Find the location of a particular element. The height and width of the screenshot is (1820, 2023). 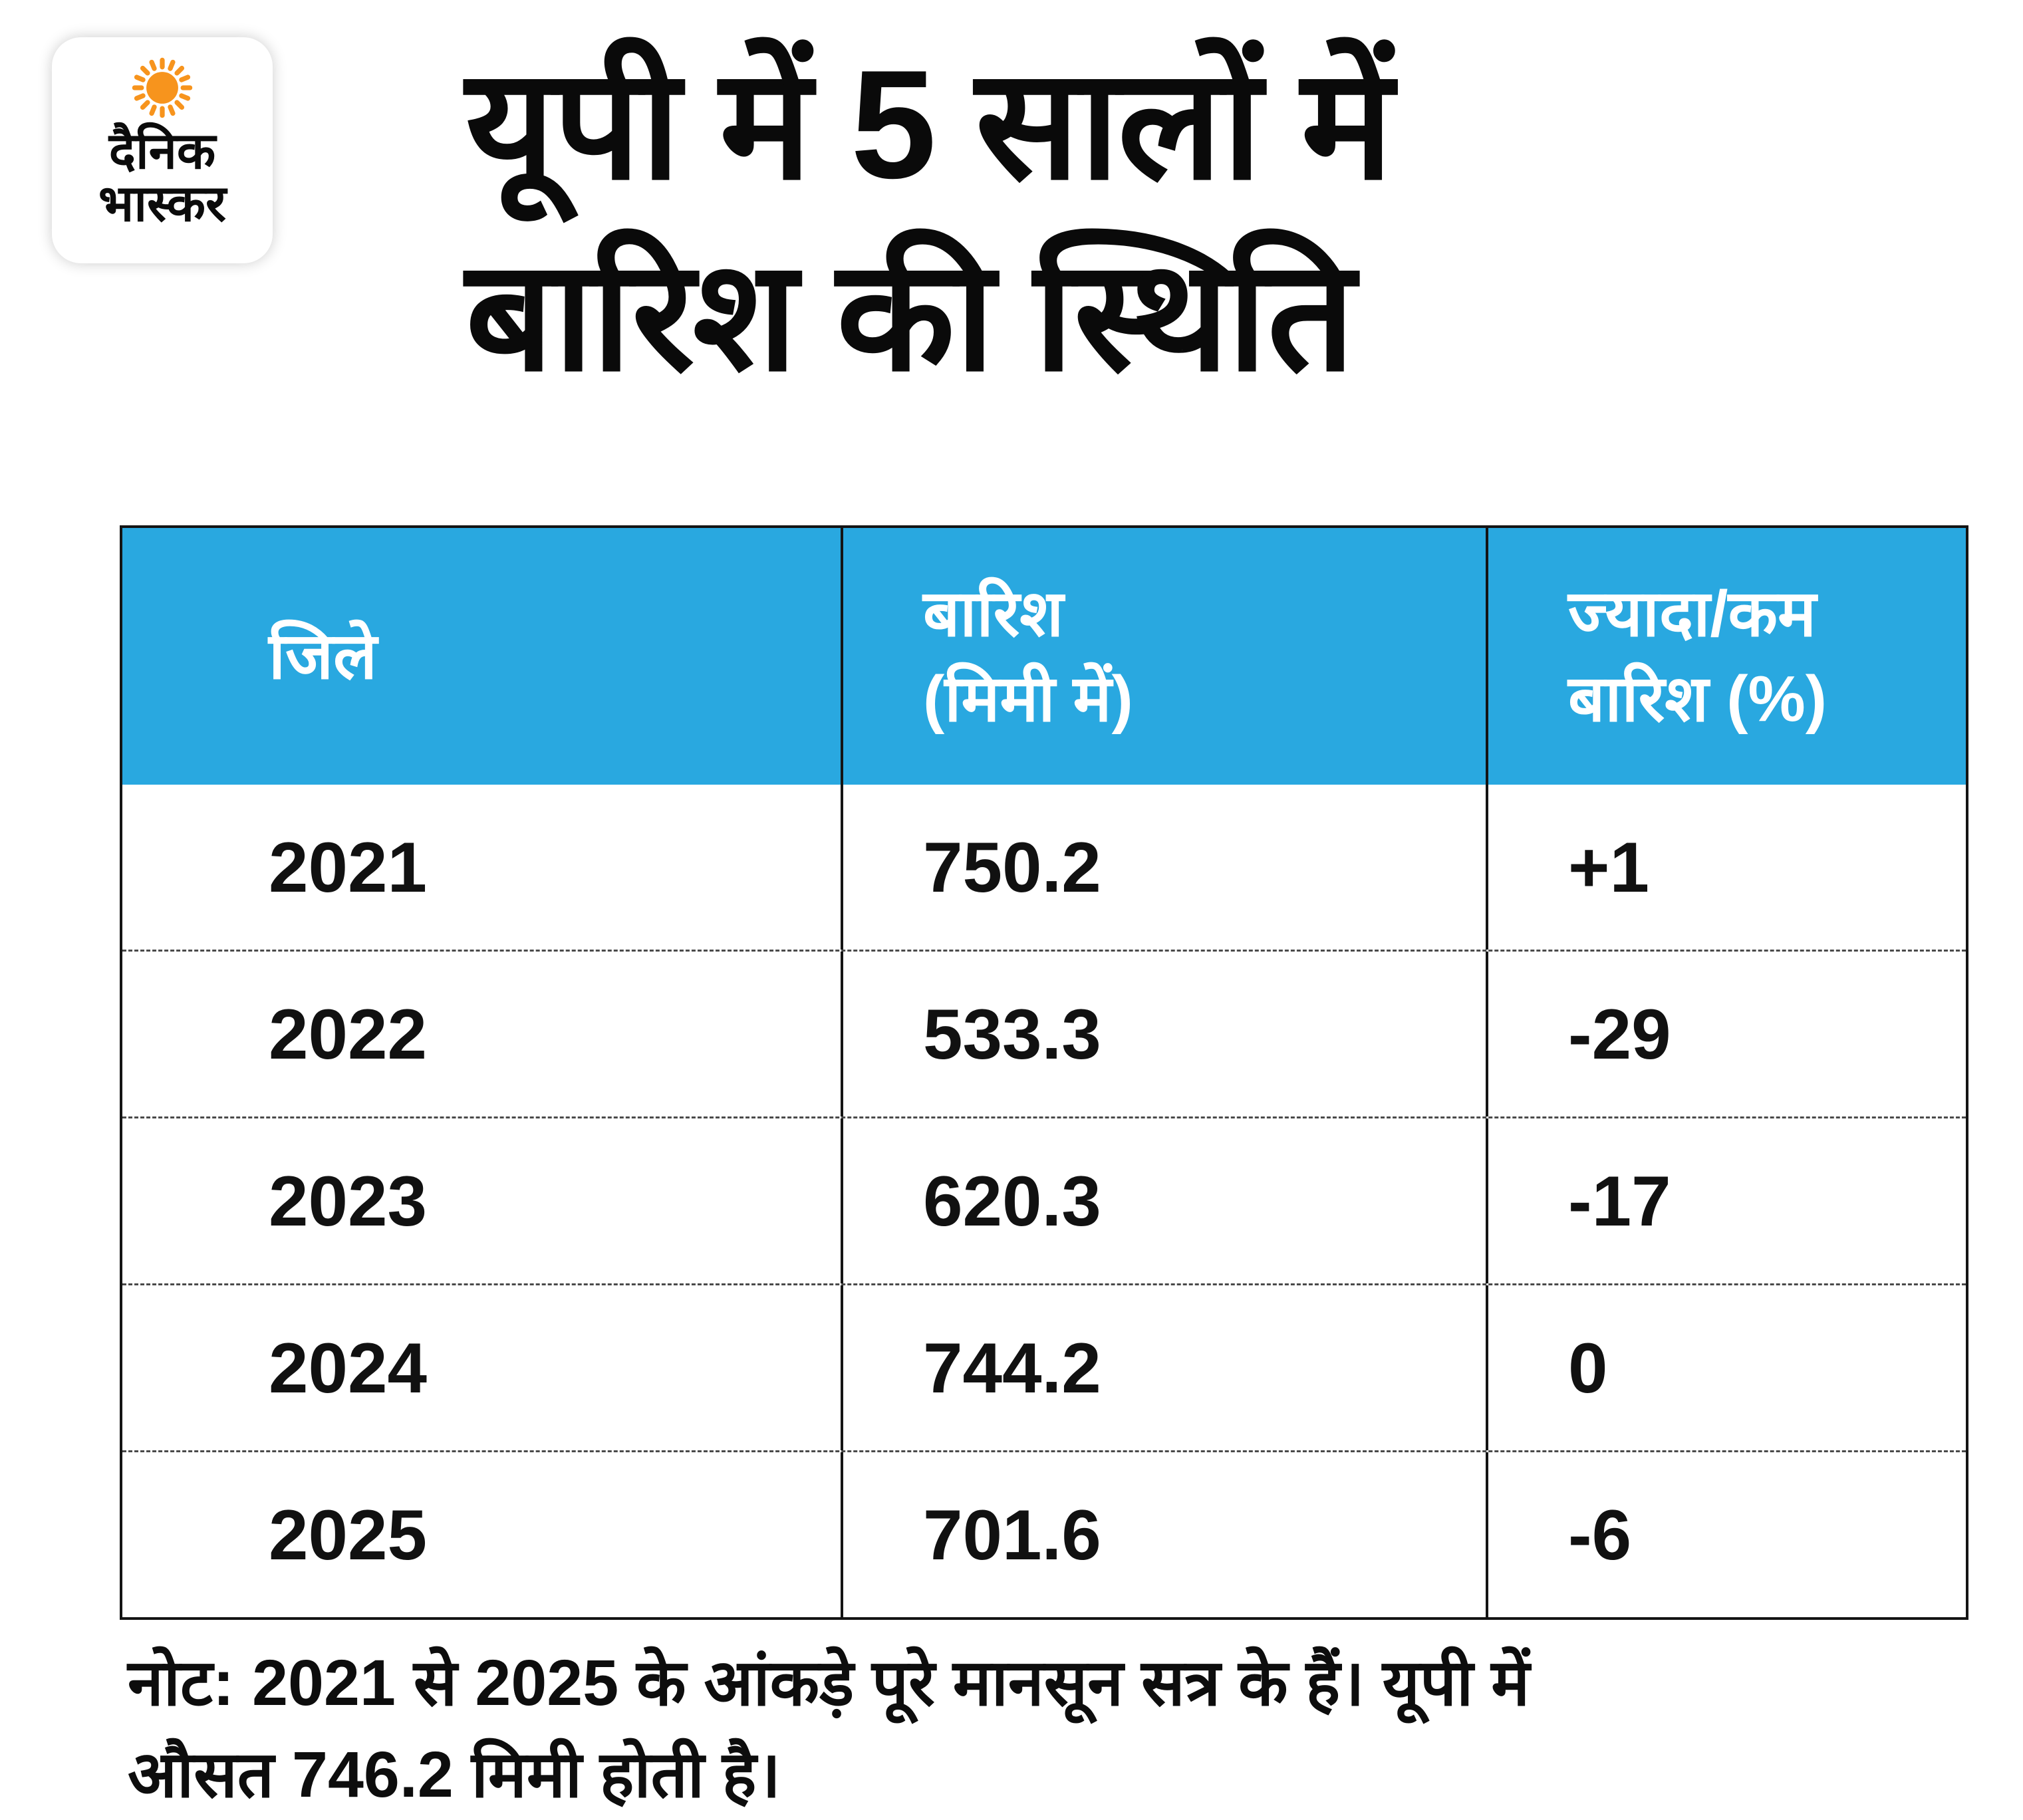

cell-rainfall: 744.2 is located at coordinates (1164, 1367).